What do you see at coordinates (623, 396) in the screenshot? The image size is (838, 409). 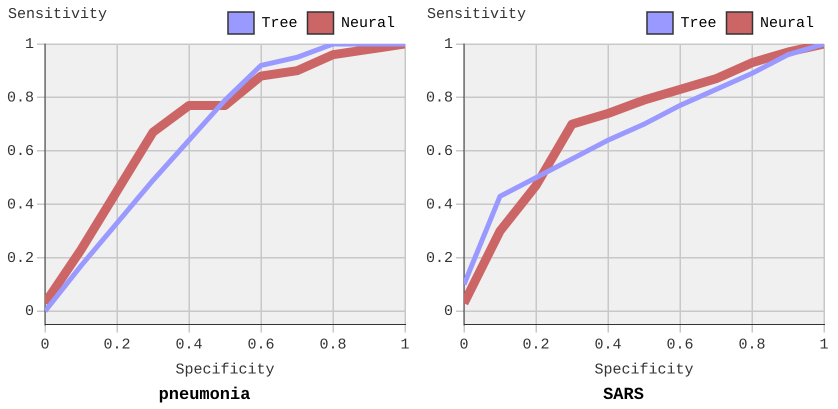 I see `text: SARS` at bounding box center [623, 396].